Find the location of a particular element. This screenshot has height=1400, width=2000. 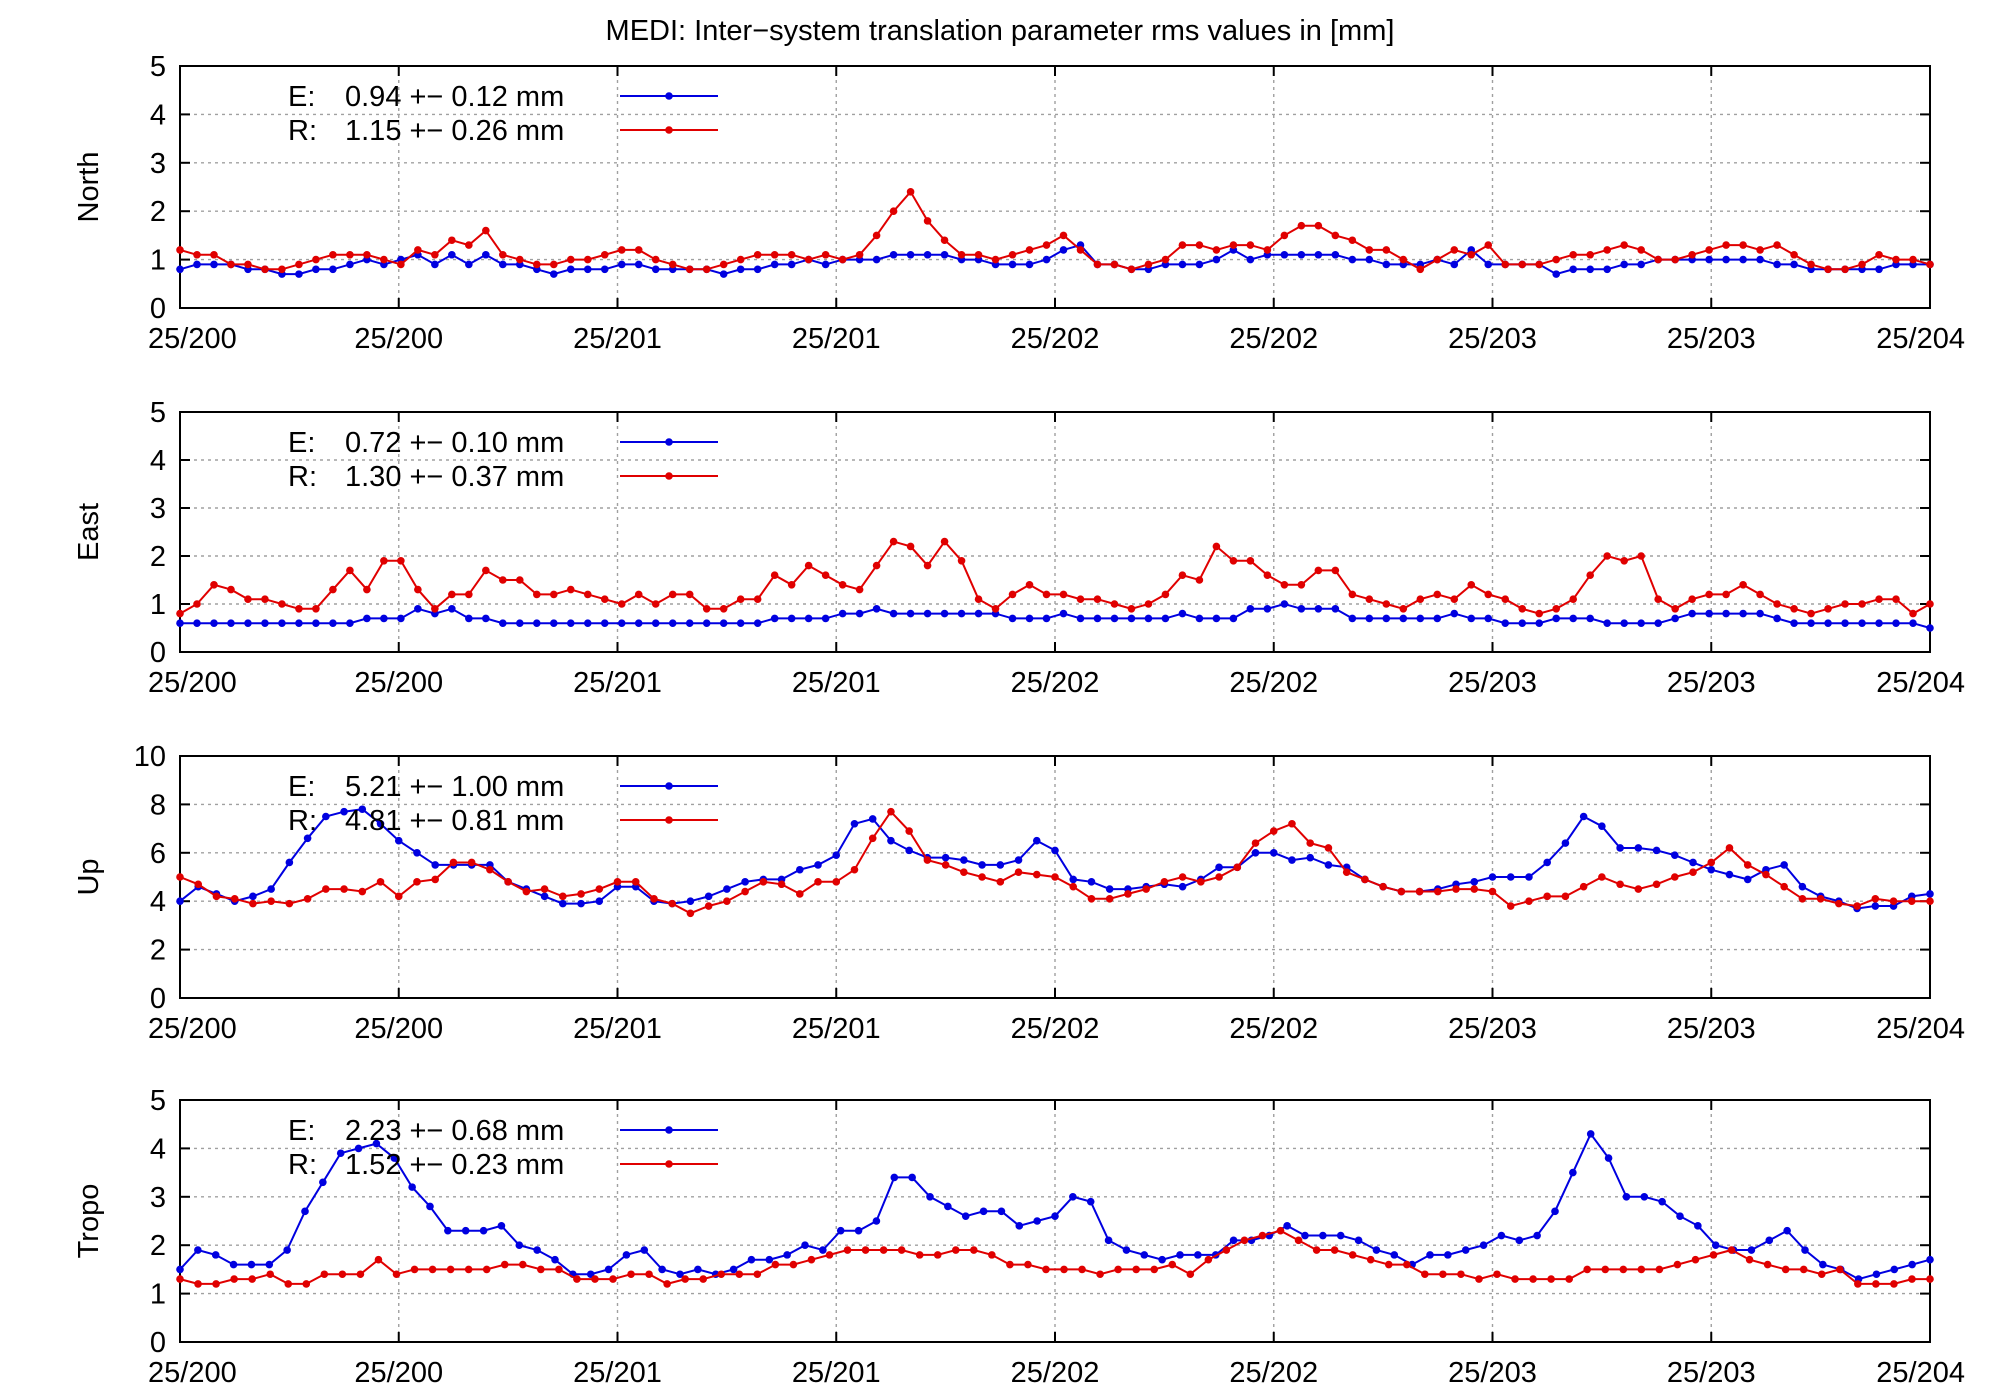

x-tick-label: 25/204 is located at coordinates (1920, 1029).